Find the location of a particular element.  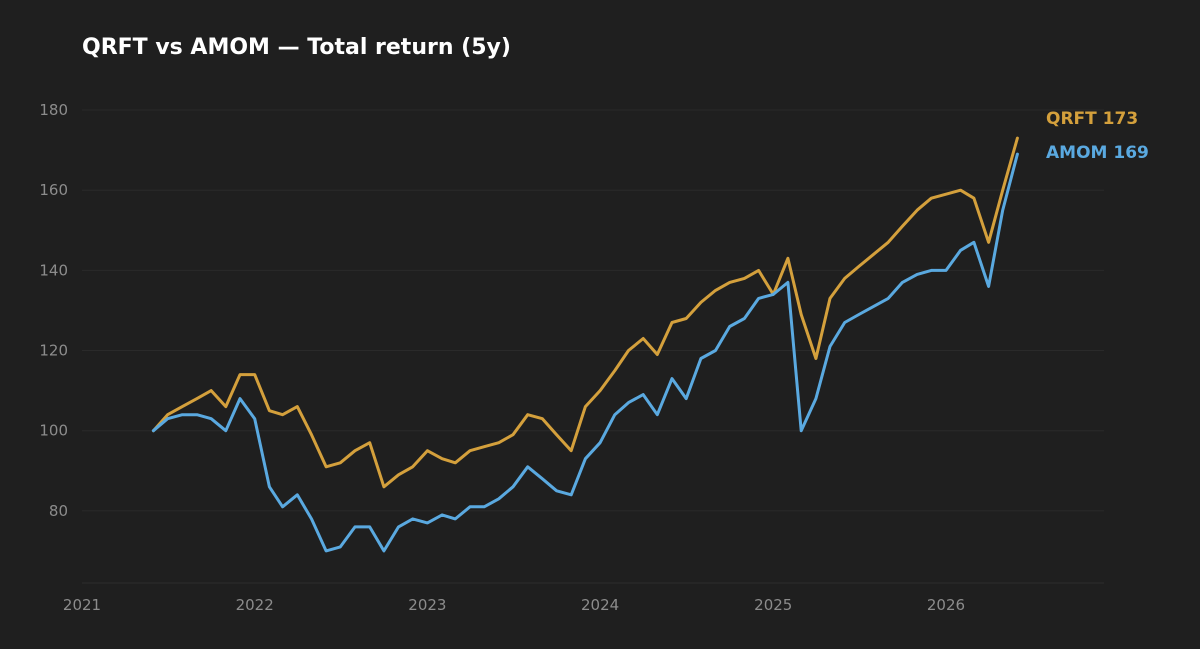

y-tick-label: 80 is located at coordinates (58, 511).